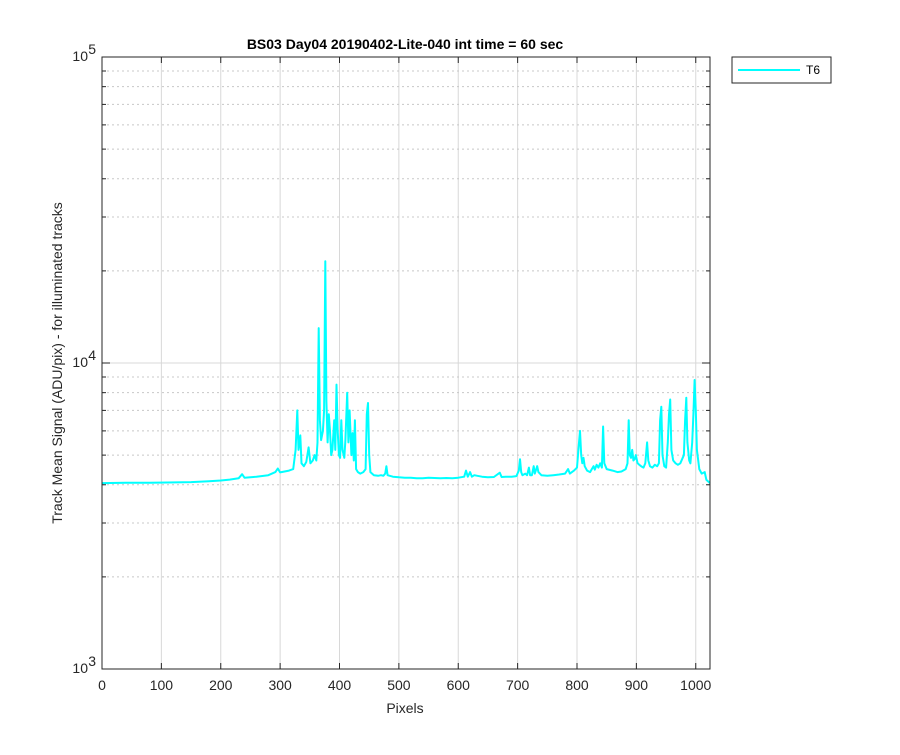 Image resolution: width=900 pixels, height=755 pixels. I want to click on x-tick-label: 900, so click(637, 685).